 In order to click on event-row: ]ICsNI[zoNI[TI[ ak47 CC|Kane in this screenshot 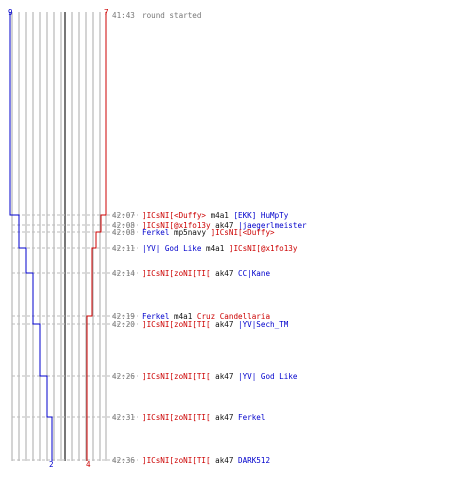, I will do `click(206, 273)`.